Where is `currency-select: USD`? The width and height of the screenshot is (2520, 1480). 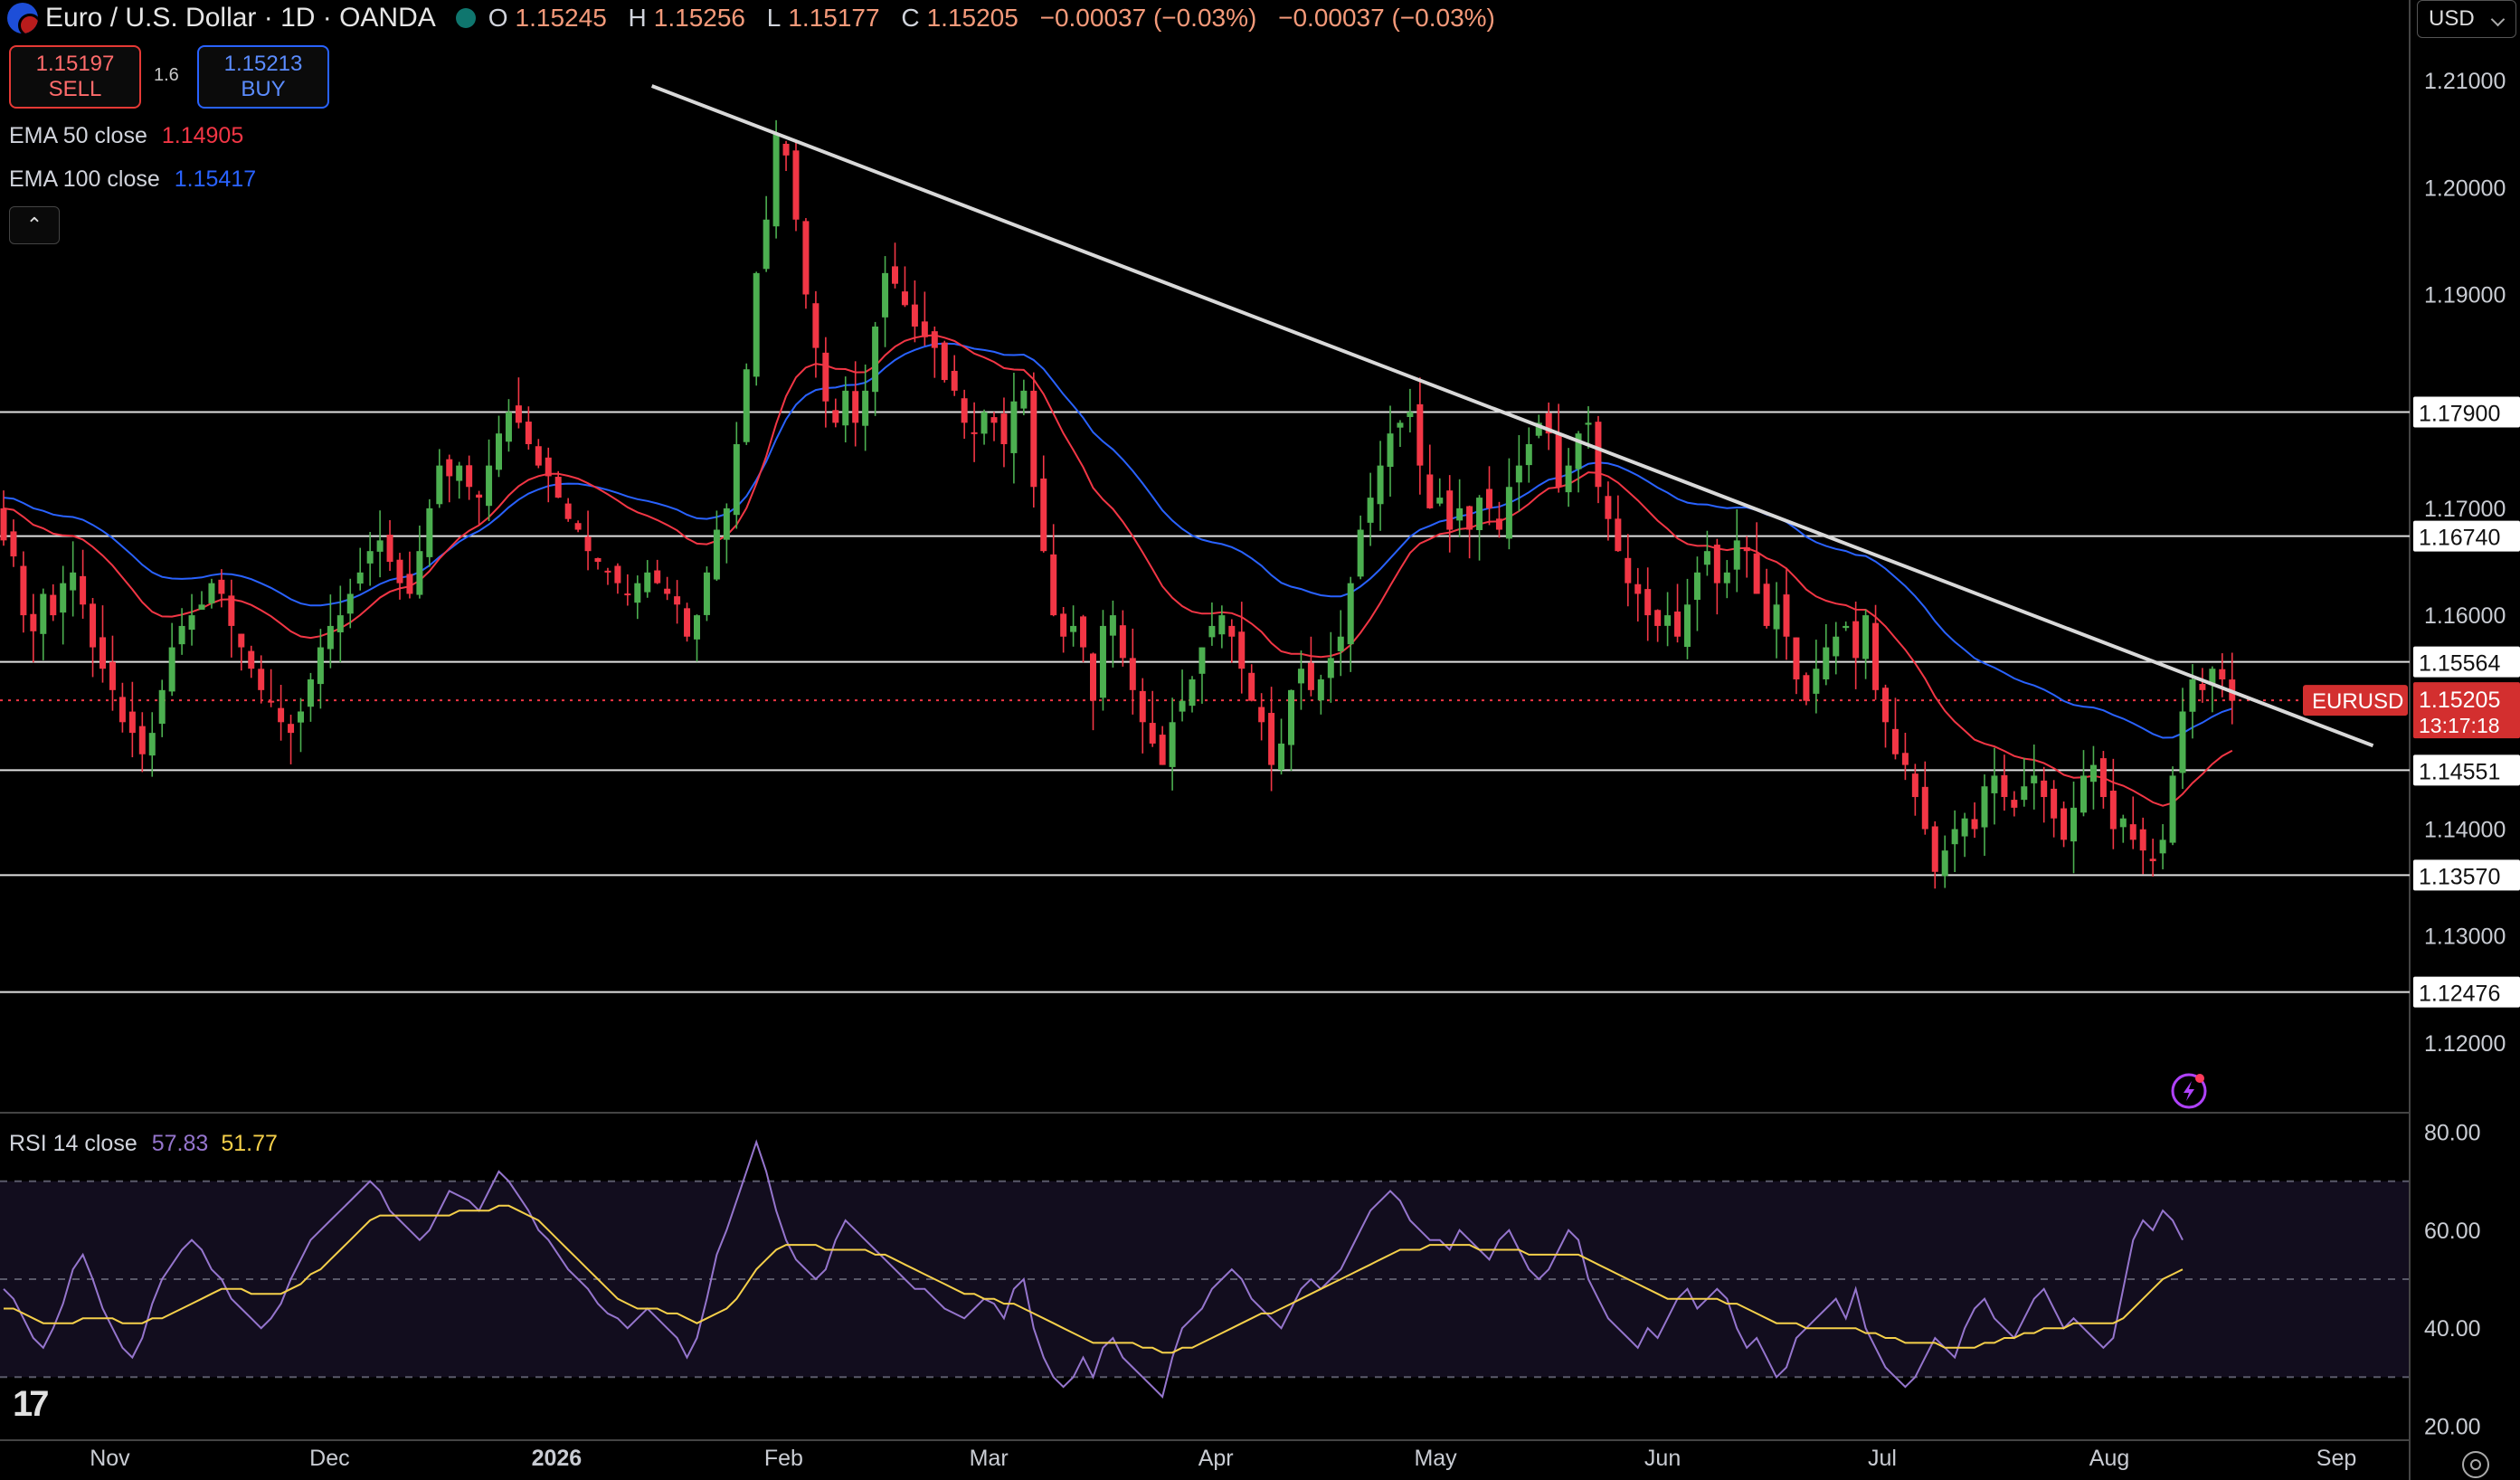 currency-select: USD is located at coordinates (2467, 19).